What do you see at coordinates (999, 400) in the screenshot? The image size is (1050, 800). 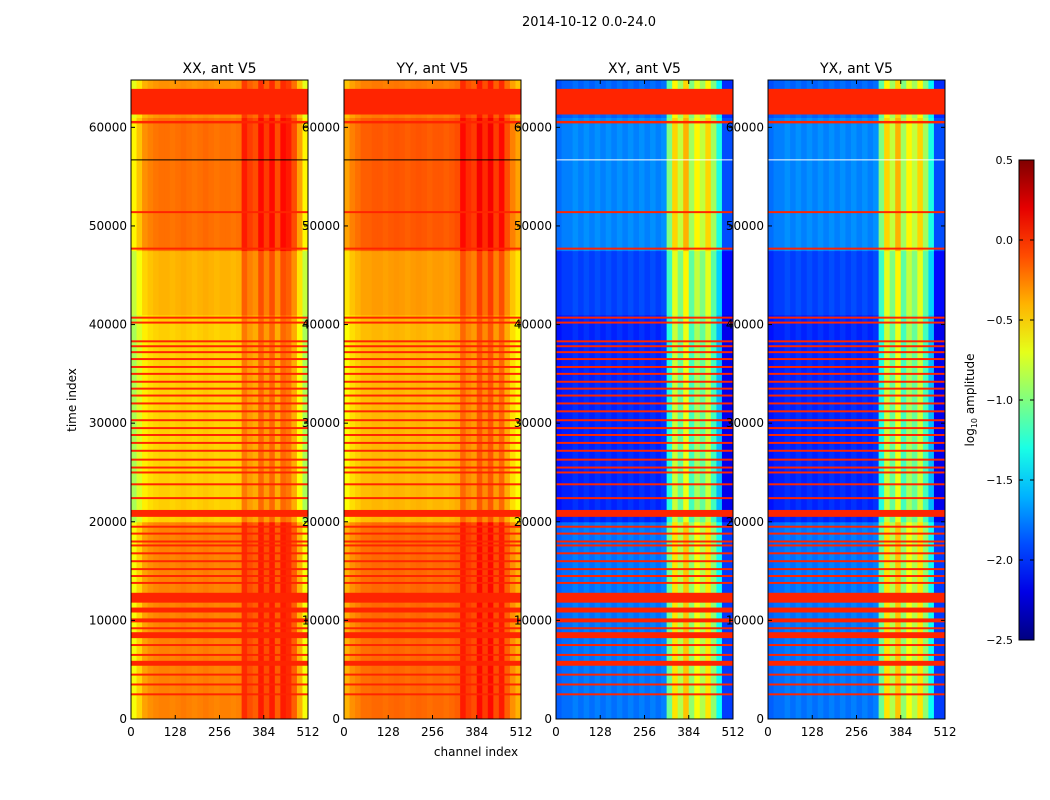 I see `colorbar-tick-label: −1.0` at bounding box center [999, 400].